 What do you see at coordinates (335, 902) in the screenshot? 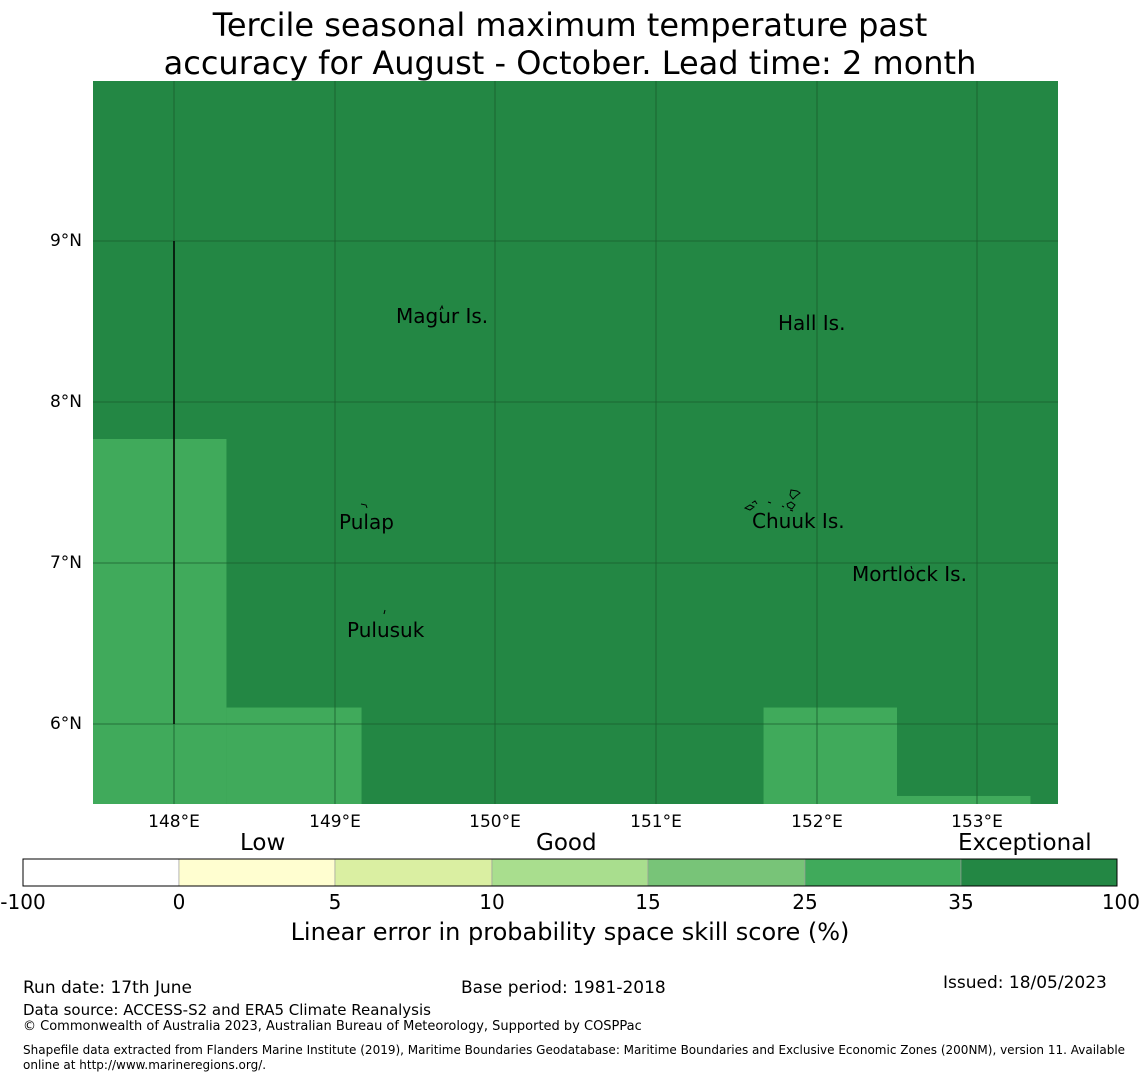
I see `colorbar-tick: 5` at bounding box center [335, 902].